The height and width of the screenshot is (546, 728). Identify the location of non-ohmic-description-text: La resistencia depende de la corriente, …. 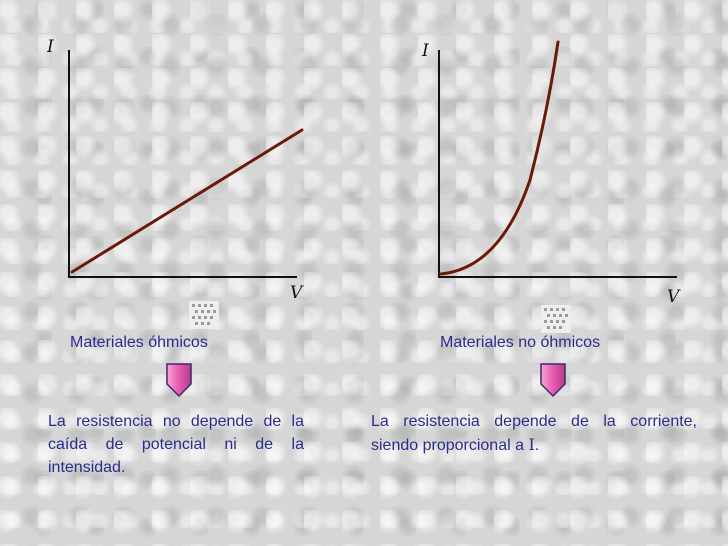
(534, 433).